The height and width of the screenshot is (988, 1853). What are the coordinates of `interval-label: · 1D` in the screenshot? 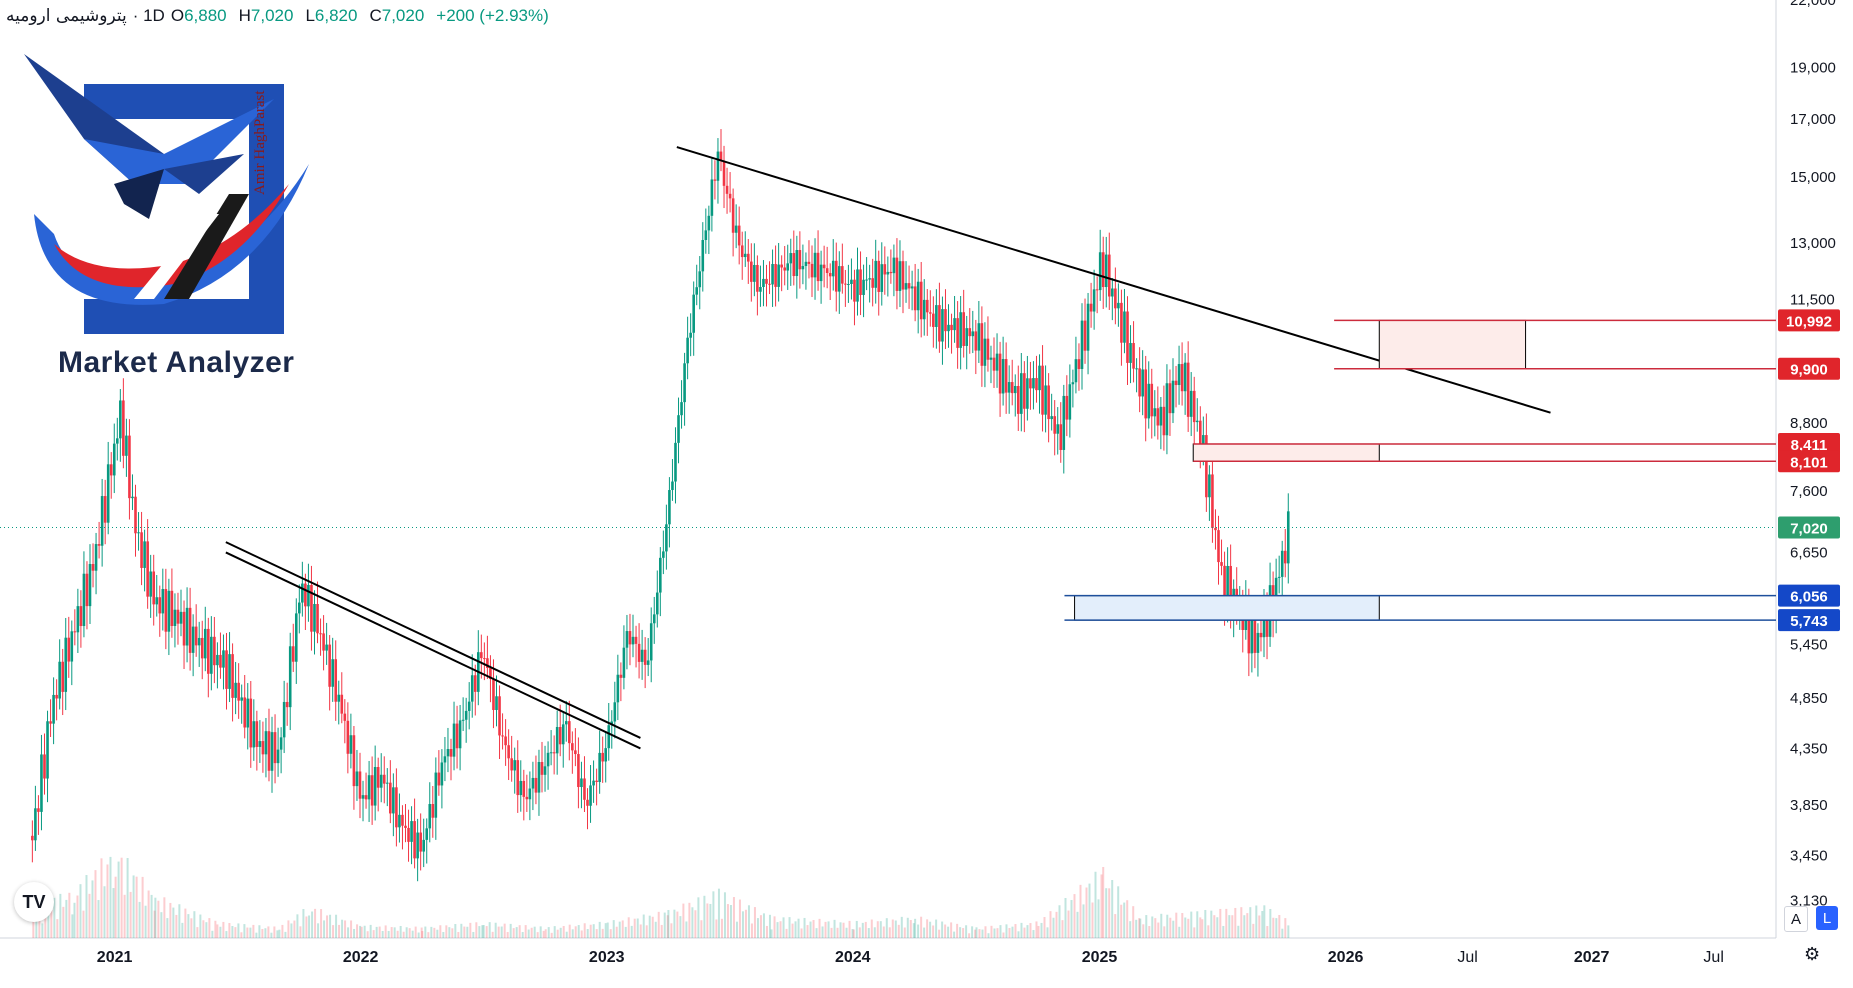 It's located at (148, 15).